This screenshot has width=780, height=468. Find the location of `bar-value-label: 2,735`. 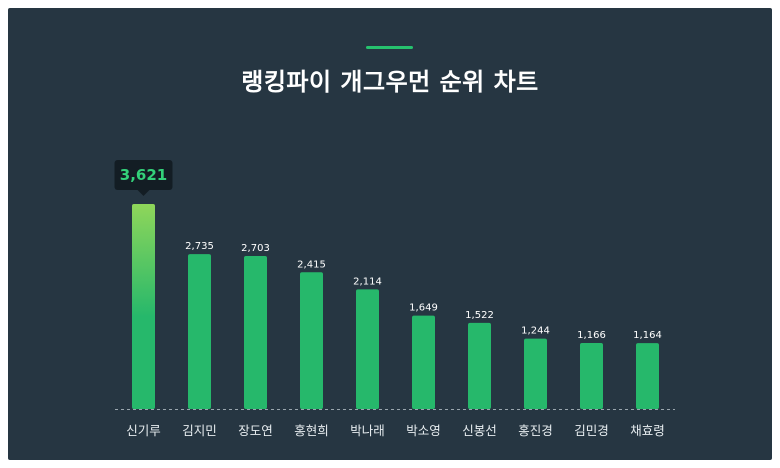

bar-value-label: 2,735 is located at coordinates (199, 246).